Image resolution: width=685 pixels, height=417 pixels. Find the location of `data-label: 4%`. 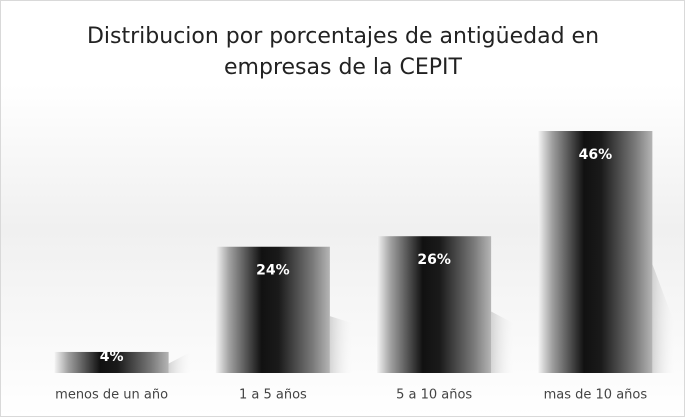

data-label: 4% is located at coordinates (112, 357).